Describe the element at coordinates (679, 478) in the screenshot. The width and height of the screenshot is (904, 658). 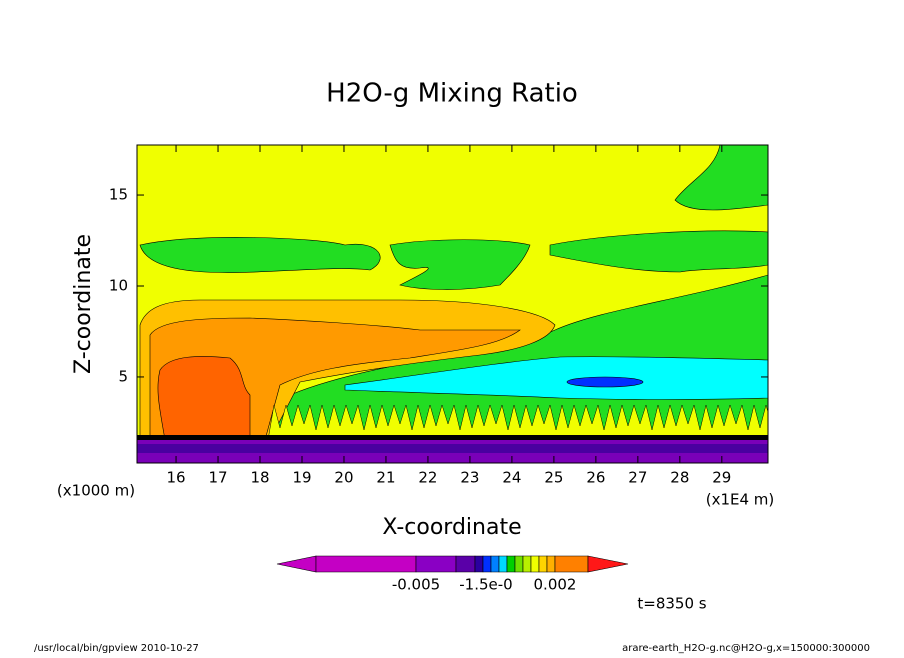
I see `x-tick-label: 28` at that location.